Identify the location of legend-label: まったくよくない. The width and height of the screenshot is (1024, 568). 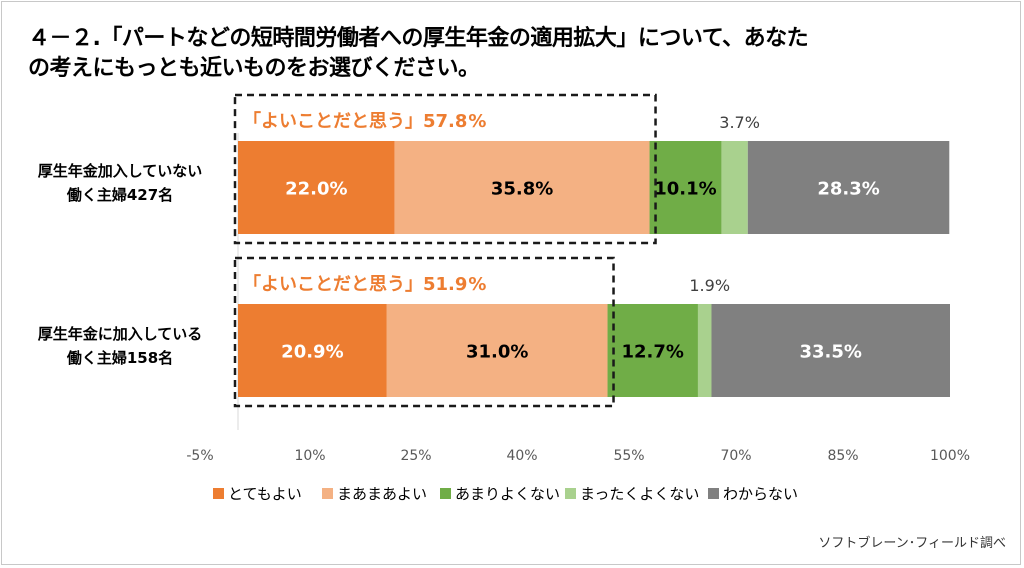
(639, 494).